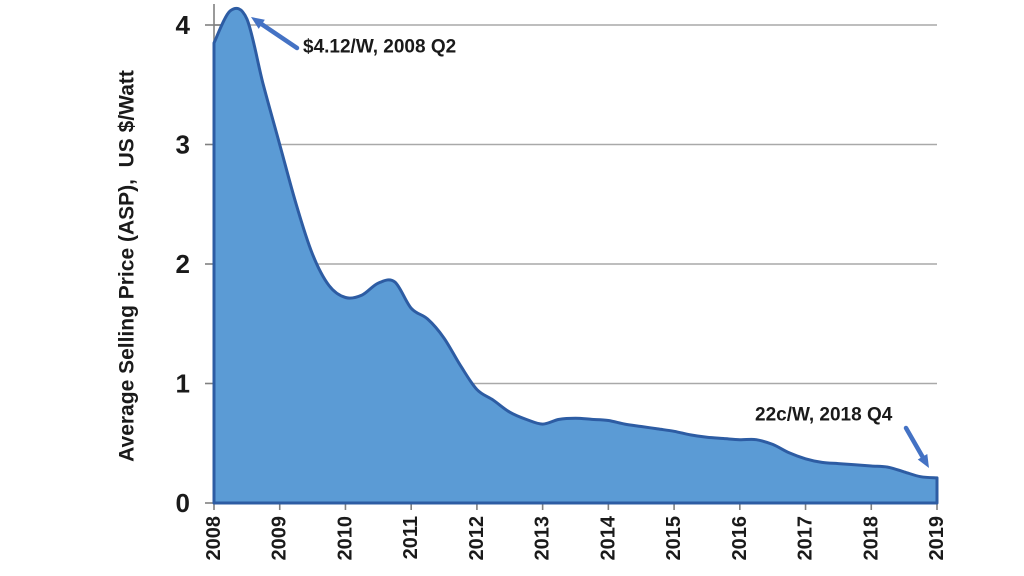 The width and height of the screenshot is (1024, 576). I want to click on y-tick-label: 3, so click(183, 145).